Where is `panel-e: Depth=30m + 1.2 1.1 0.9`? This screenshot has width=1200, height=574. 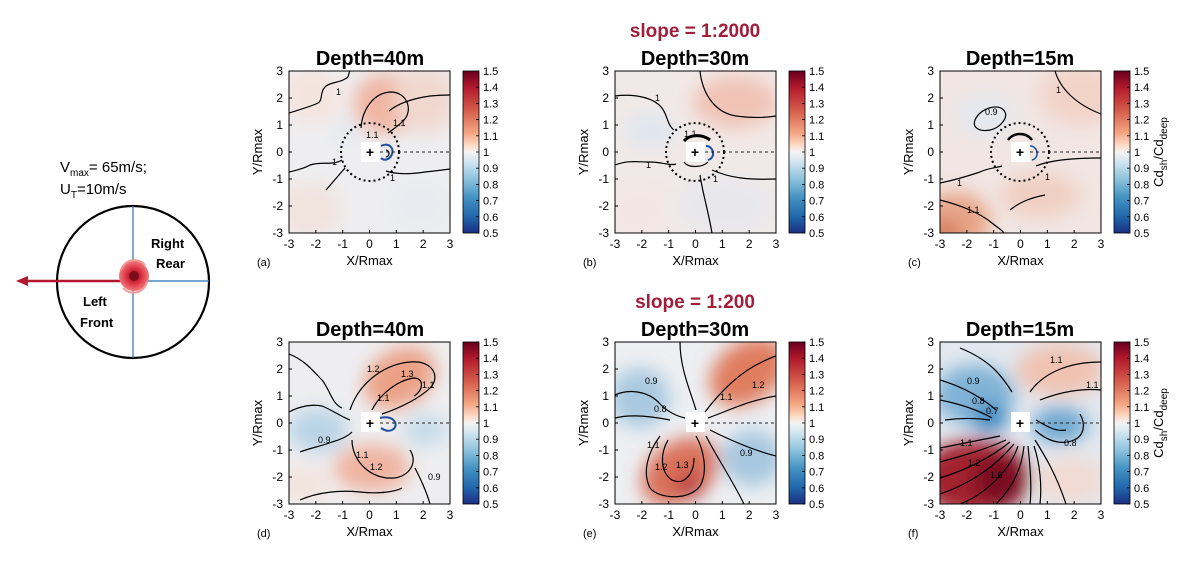
panel-e: Depth=30m + 1.2 1.1 0.9 is located at coordinates (695, 412).